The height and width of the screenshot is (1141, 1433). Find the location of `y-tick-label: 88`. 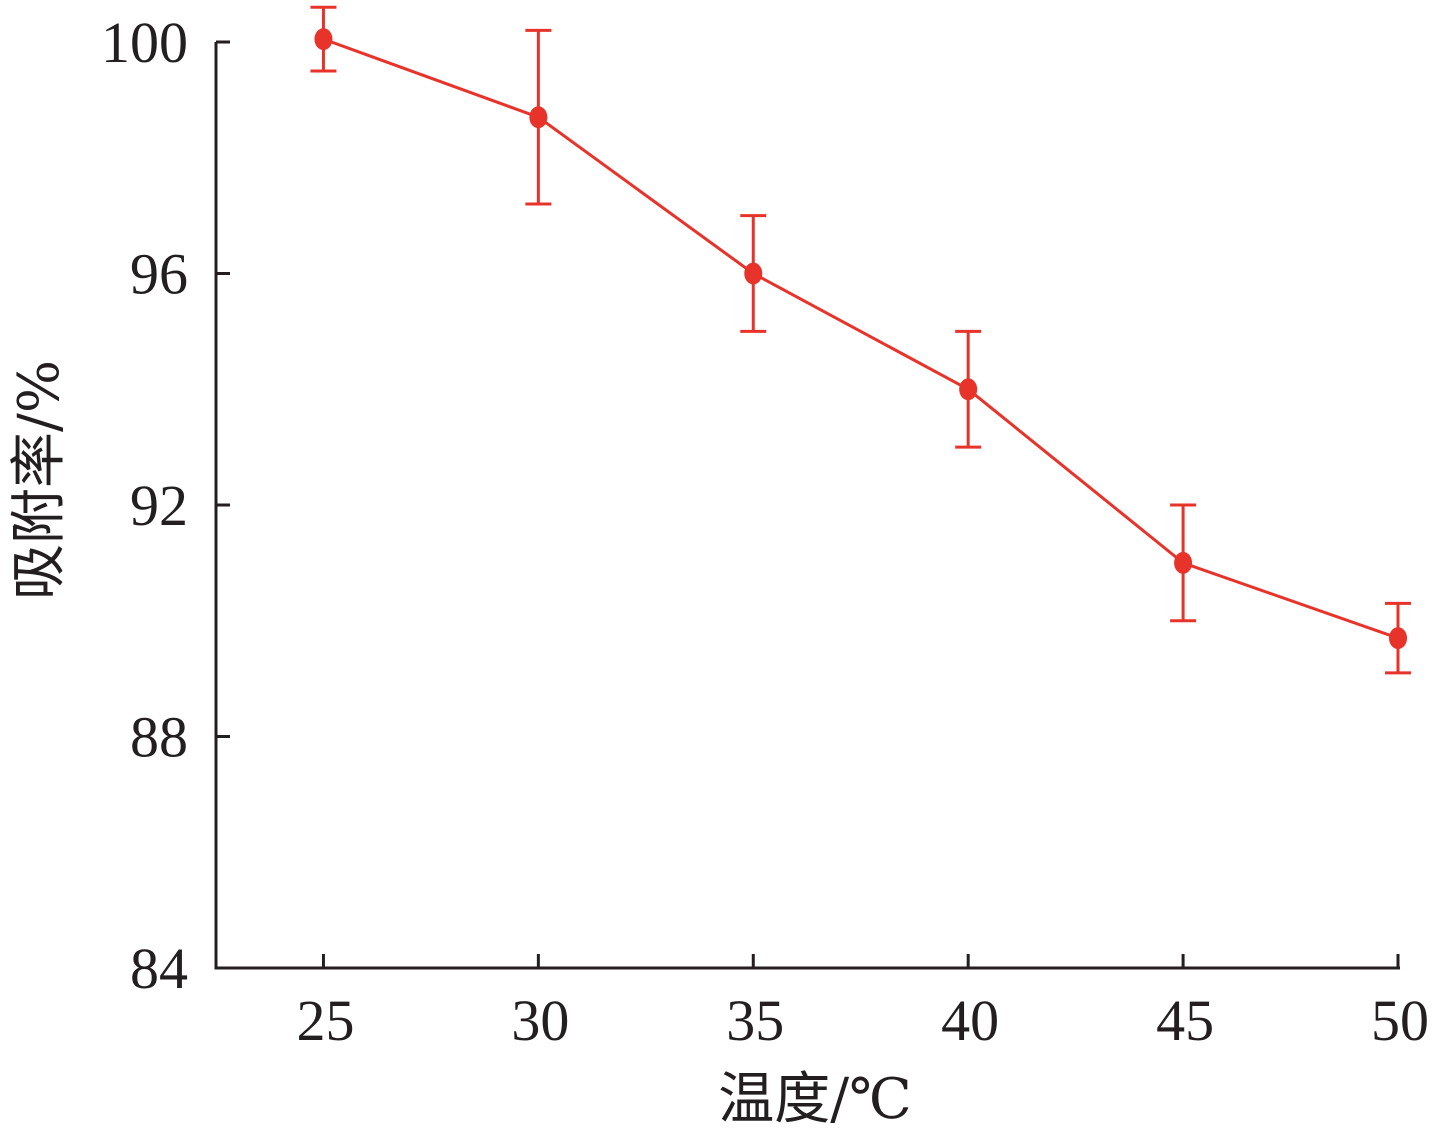

y-tick-label: 88 is located at coordinates (159, 737).